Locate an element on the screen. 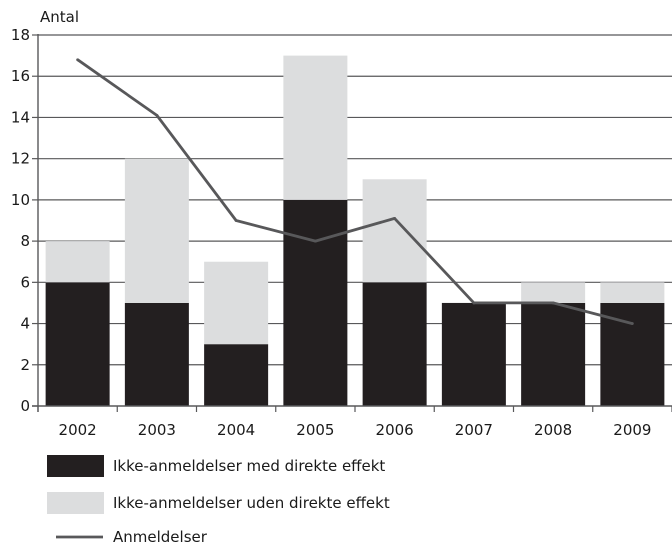 This screenshot has width=672, height=542. y-tick-label-8: 8 is located at coordinates (25, 241).